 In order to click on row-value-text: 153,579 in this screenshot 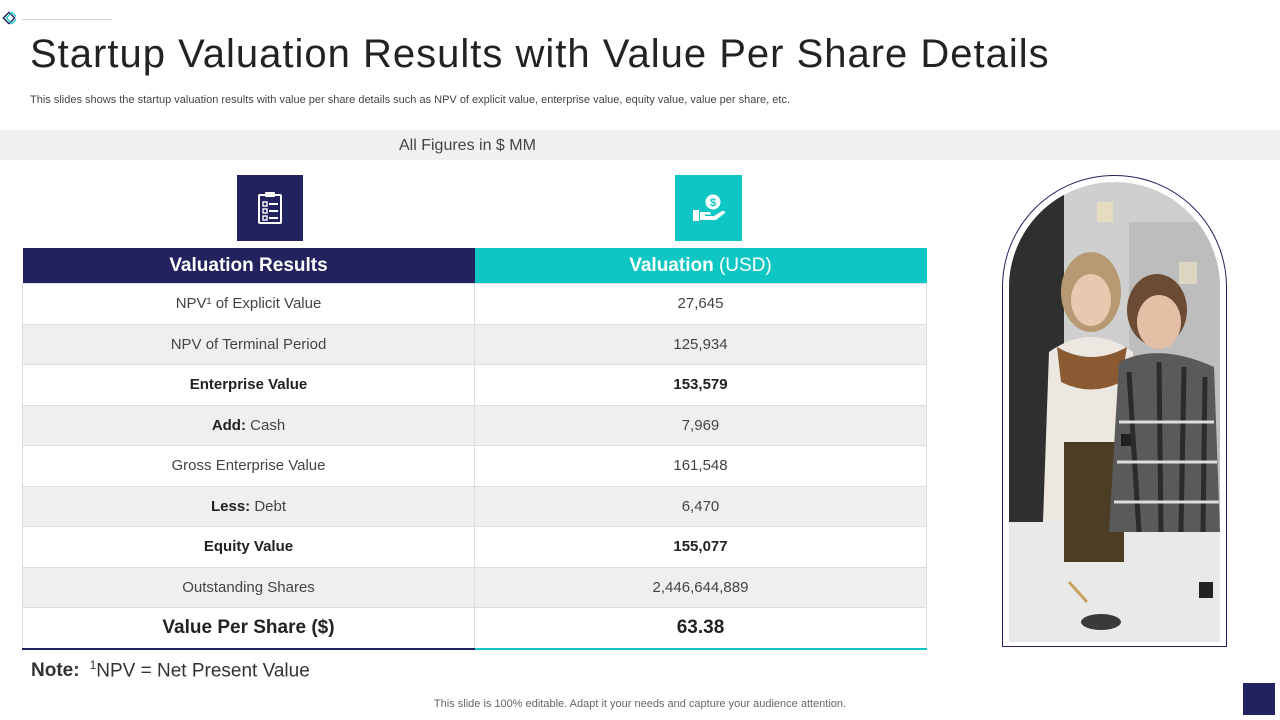, I will do `click(700, 385)`.